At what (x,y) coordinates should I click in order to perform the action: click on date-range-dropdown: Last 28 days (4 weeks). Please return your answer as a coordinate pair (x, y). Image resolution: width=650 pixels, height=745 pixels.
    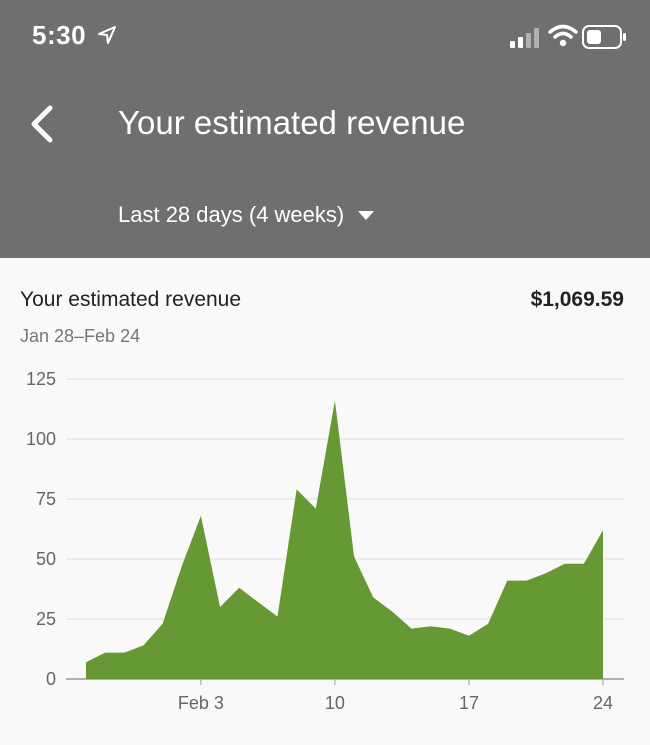
    Looking at the image, I should click on (246, 215).